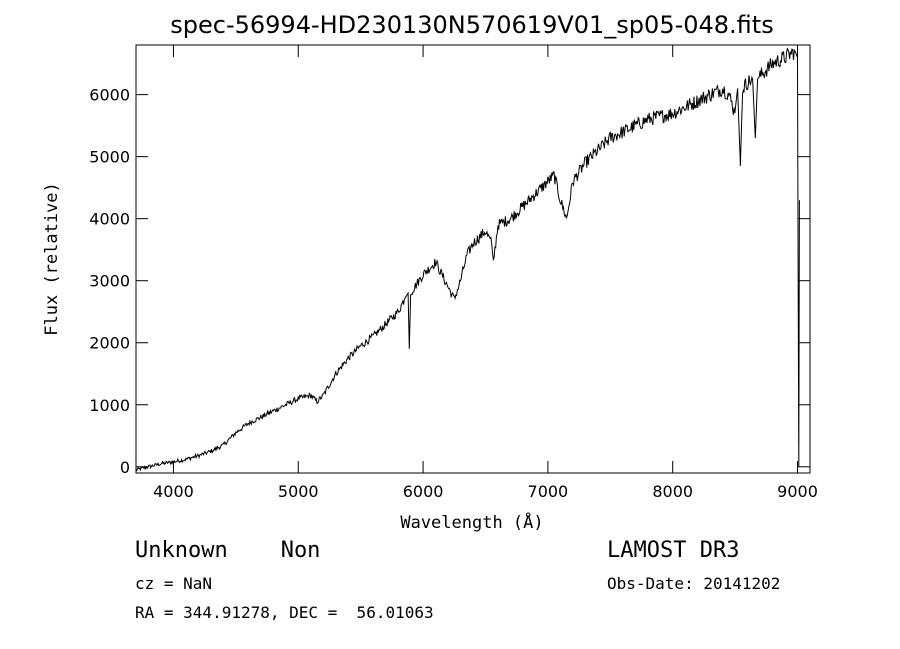  I want to click on object-name: Unknown Non, so click(228, 550).